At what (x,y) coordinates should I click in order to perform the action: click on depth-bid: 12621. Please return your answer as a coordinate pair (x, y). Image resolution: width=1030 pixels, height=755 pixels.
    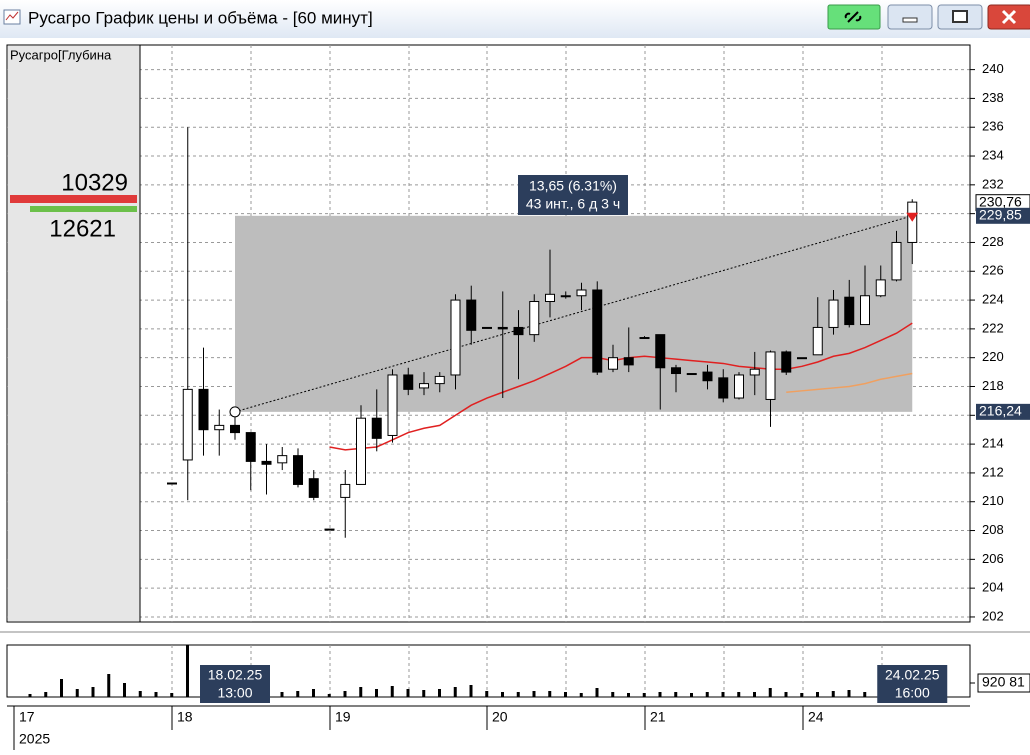
    Looking at the image, I should click on (82, 228).